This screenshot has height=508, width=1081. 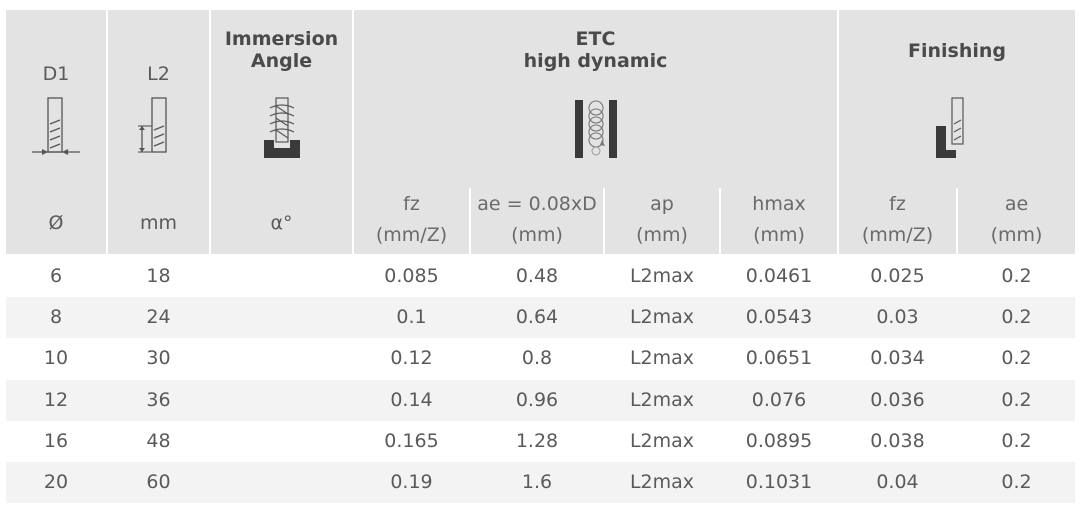 What do you see at coordinates (158, 482) in the screenshot?
I see `cell-l2: 60` at bounding box center [158, 482].